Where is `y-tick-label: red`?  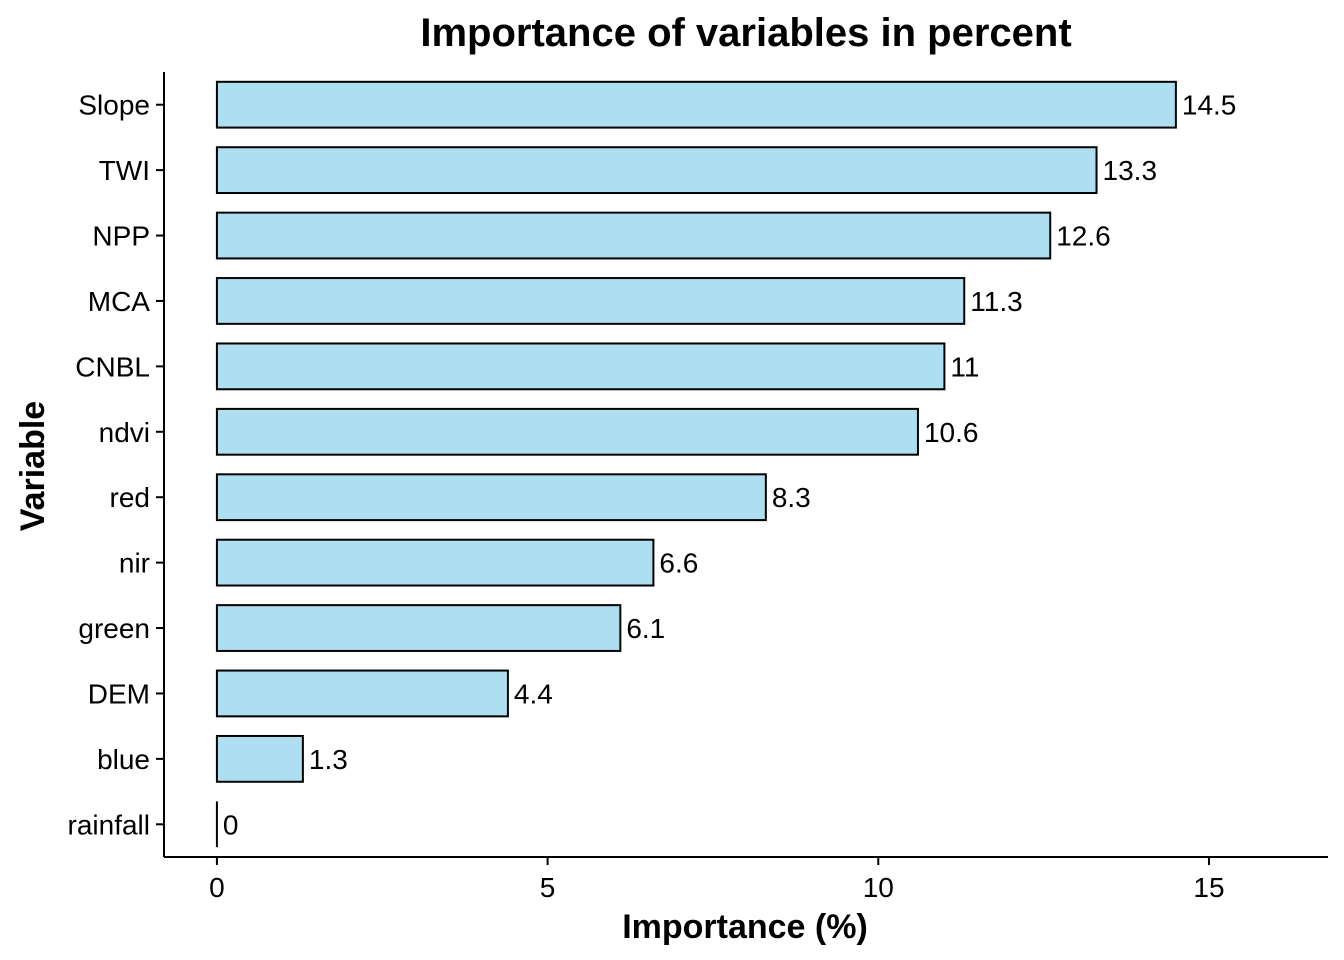 y-tick-label: red is located at coordinates (130, 497).